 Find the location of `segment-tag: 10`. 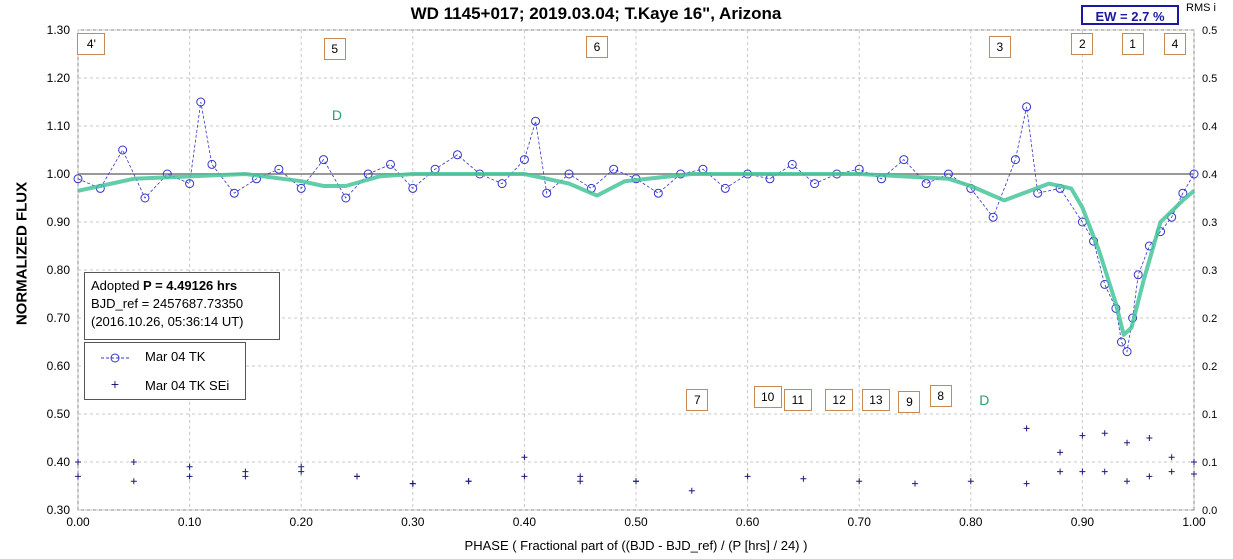

segment-tag: 10 is located at coordinates (767, 397).